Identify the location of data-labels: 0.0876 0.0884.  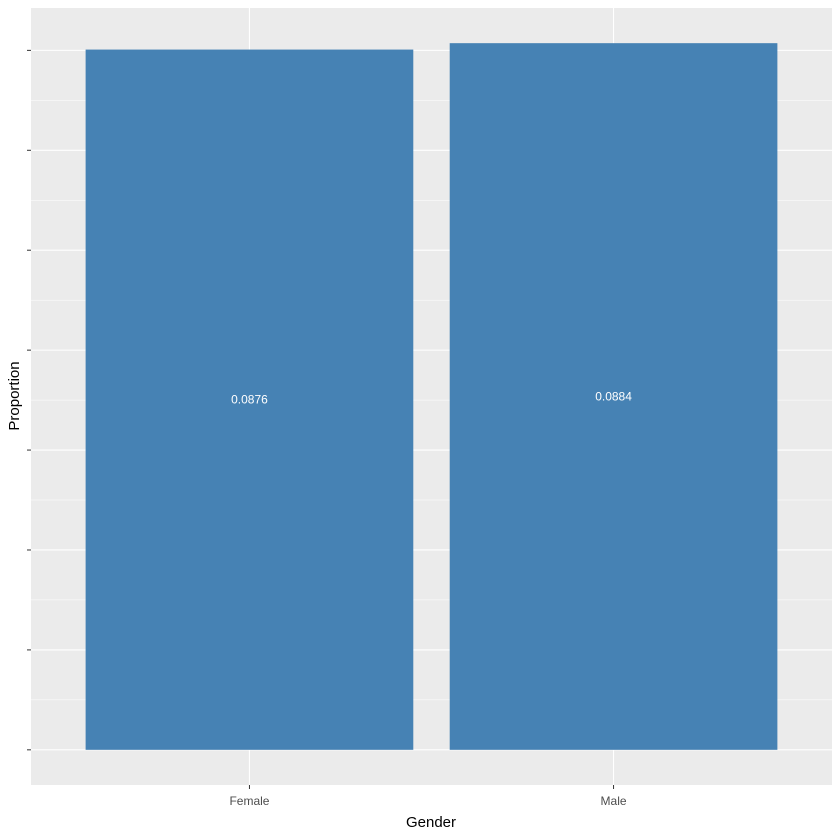
(431, 398).